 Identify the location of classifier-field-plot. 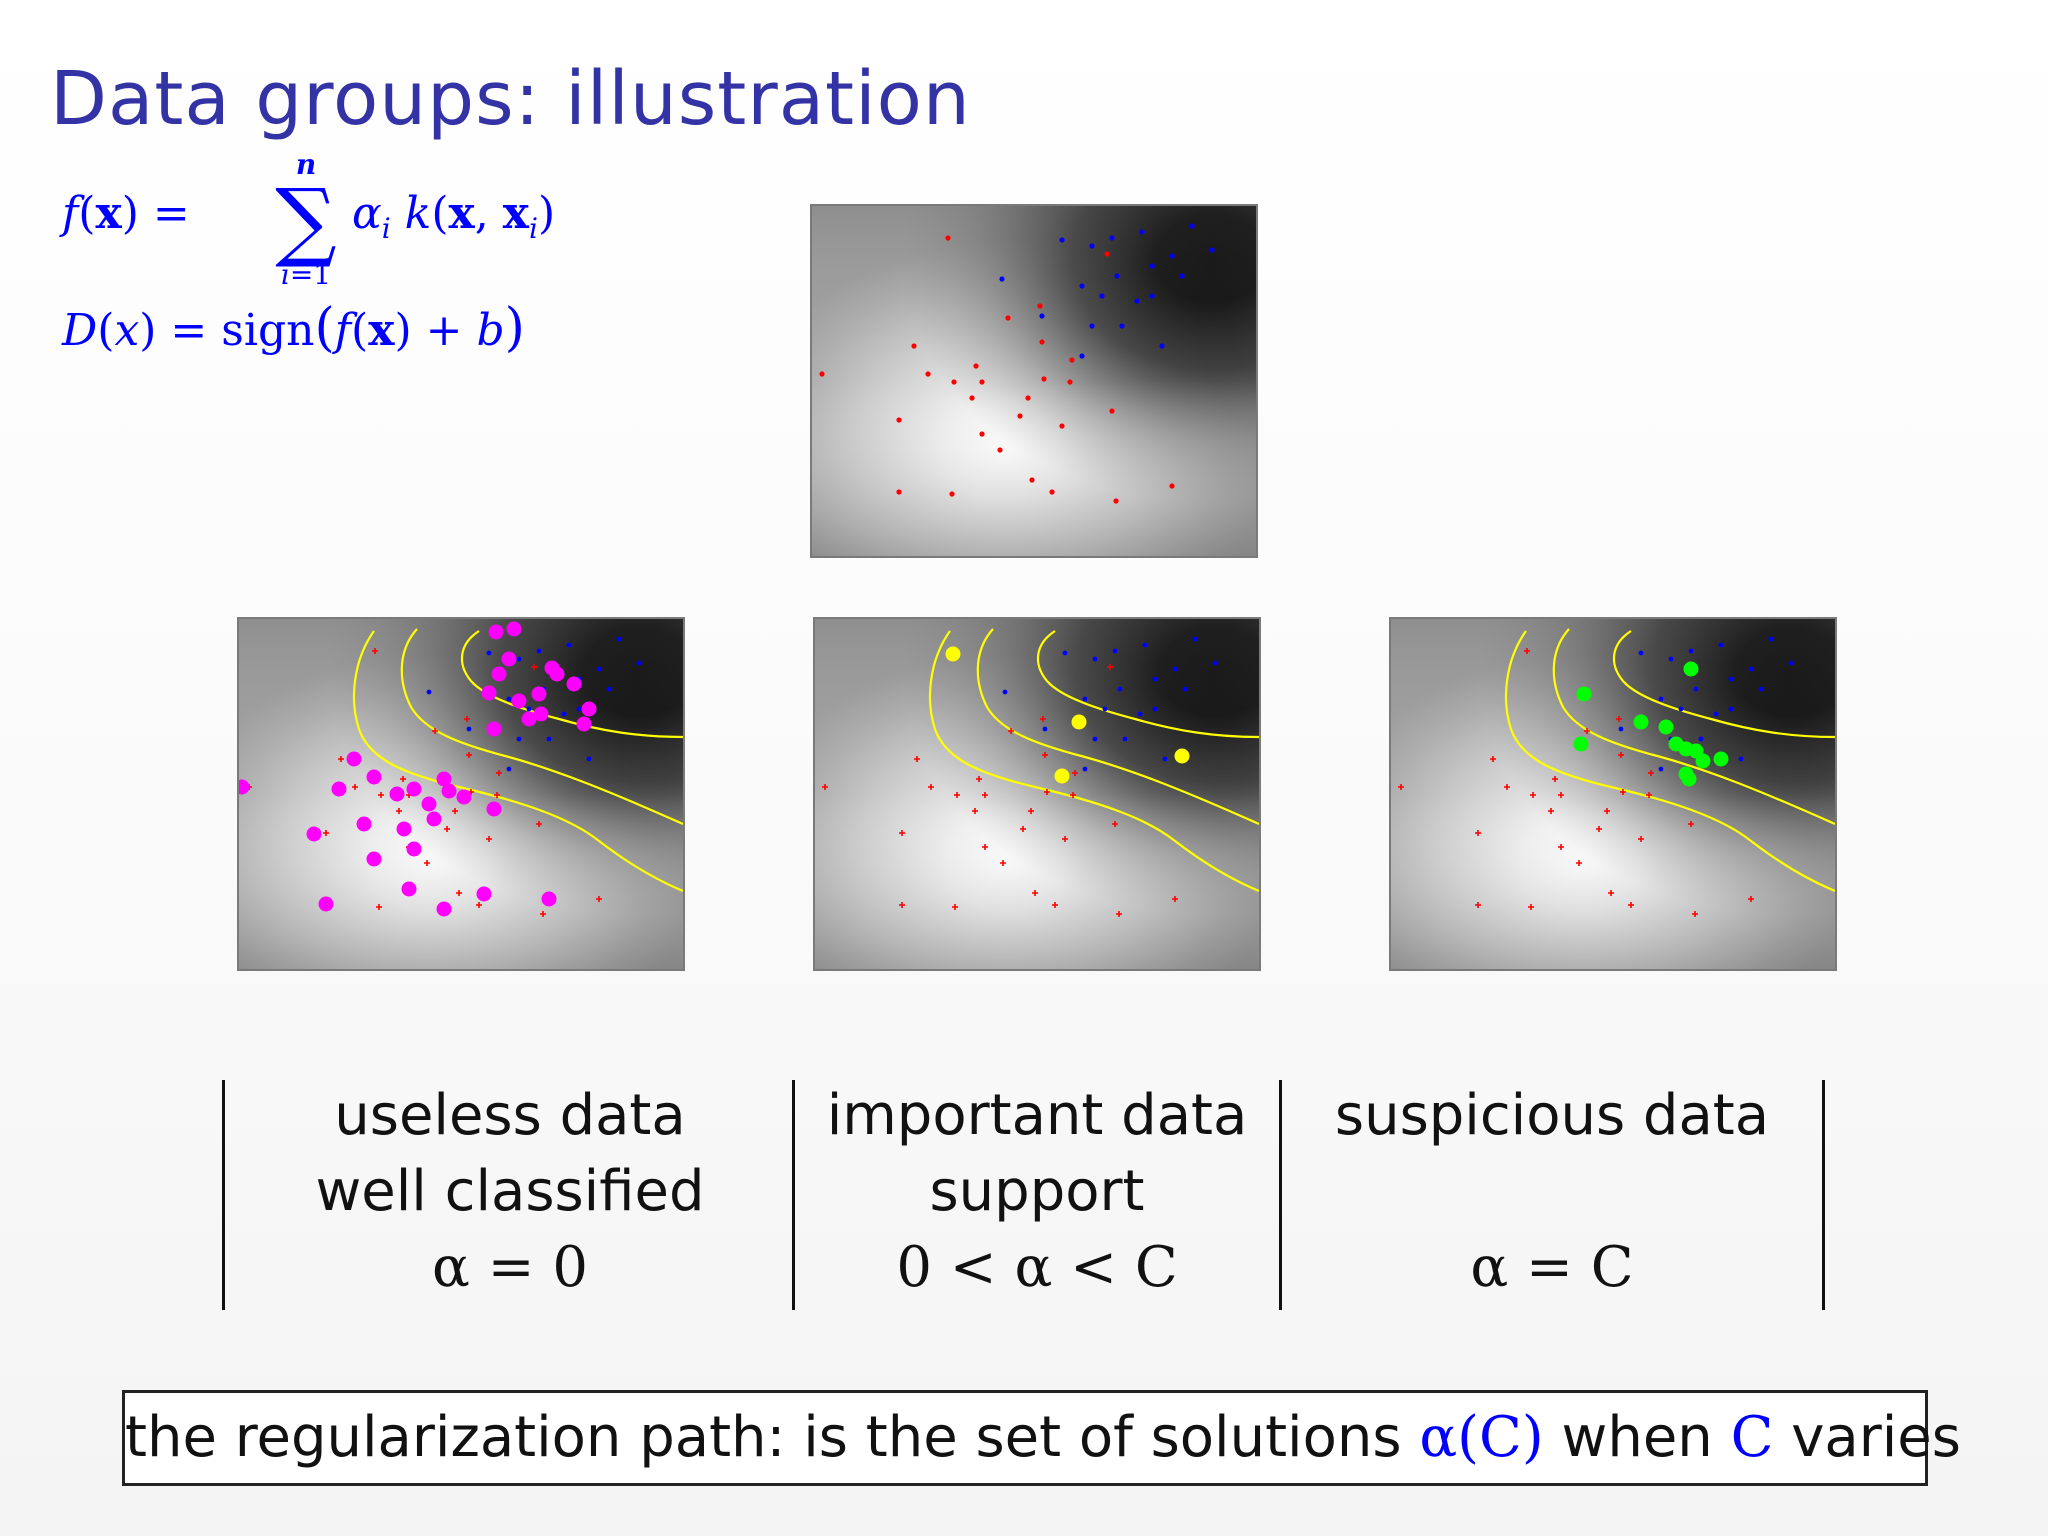
(1034, 381).